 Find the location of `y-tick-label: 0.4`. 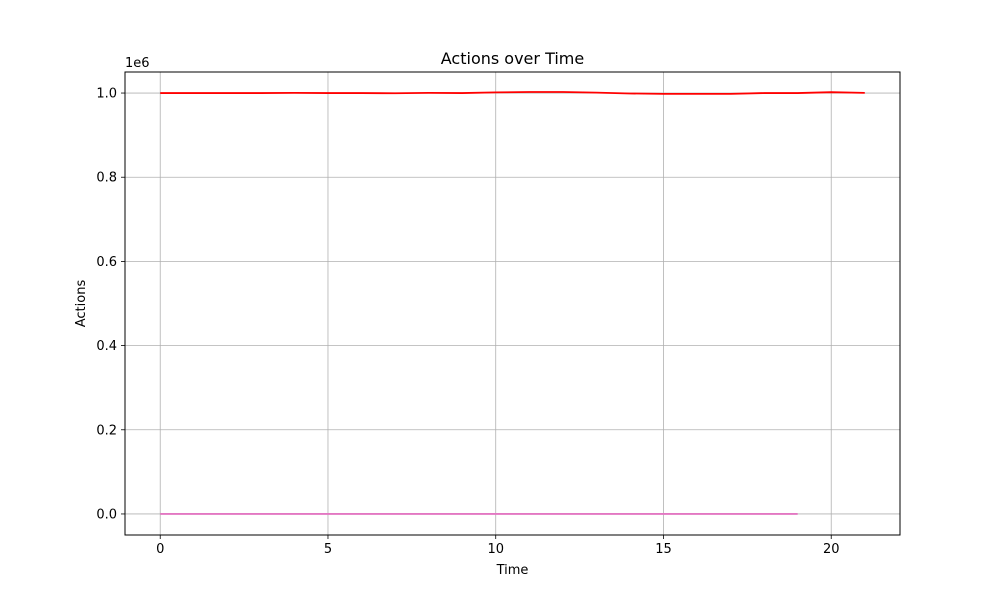

y-tick-label: 0.4 is located at coordinates (106, 346).